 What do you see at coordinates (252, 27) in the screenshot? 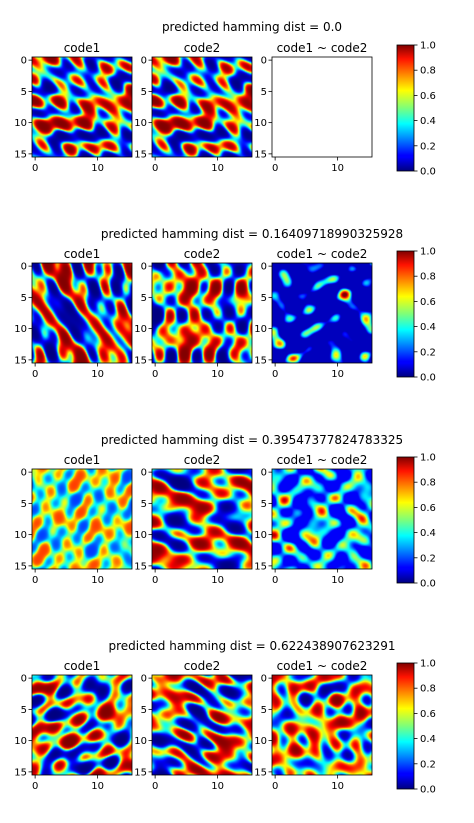
I see `row-title: predicted hamming dist = 0.0` at bounding box center [252, 27].